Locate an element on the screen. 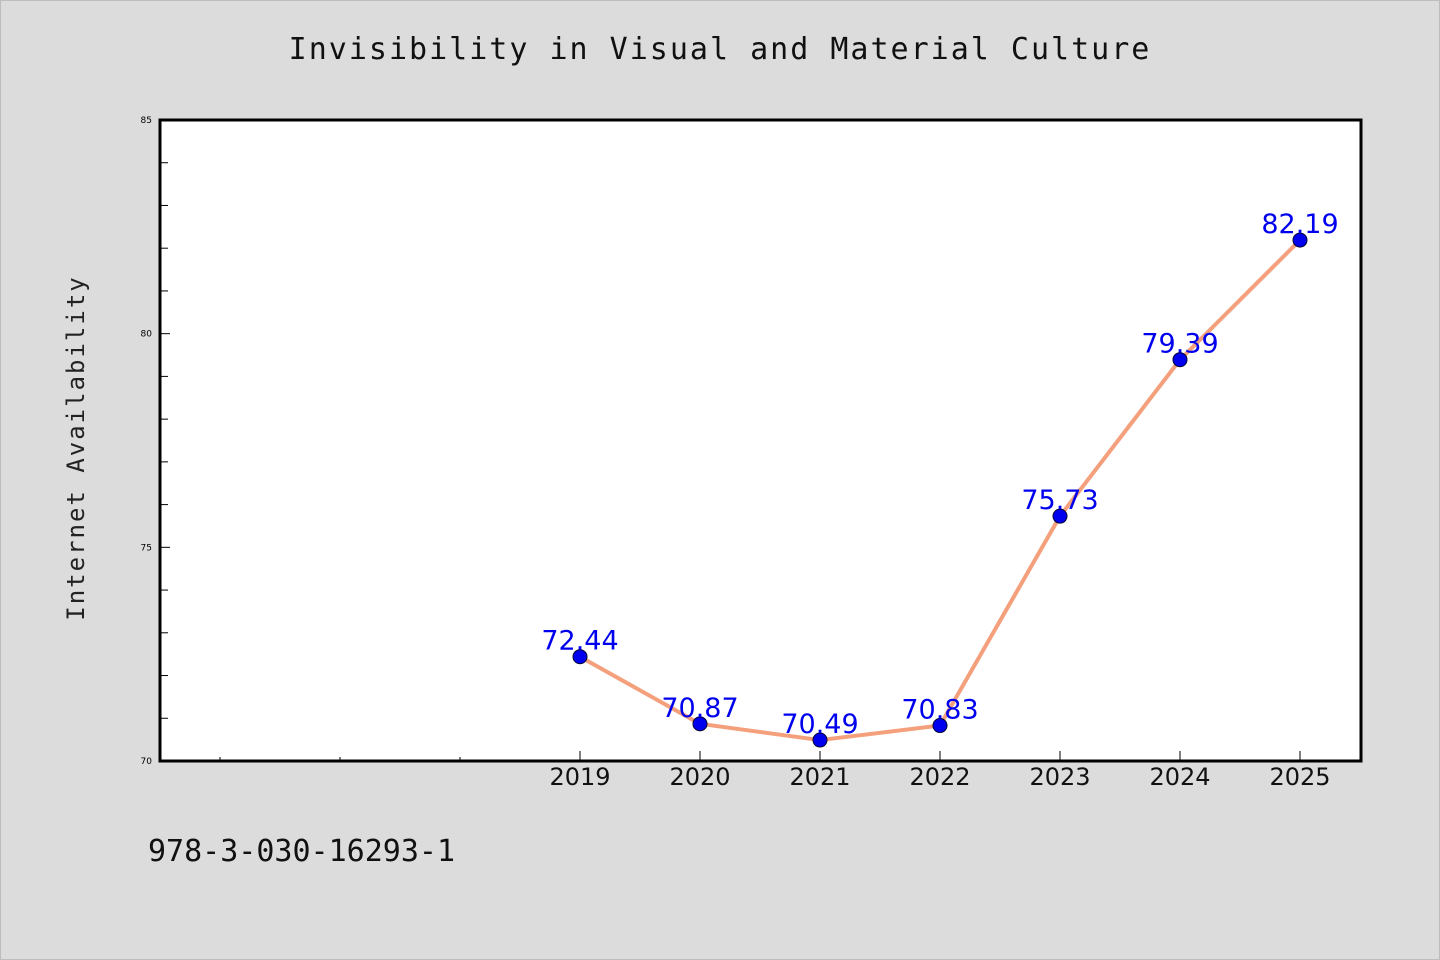 This screenshot has height=960, width=1440. data-label: 72.44 is located at coordinates (579, 641).